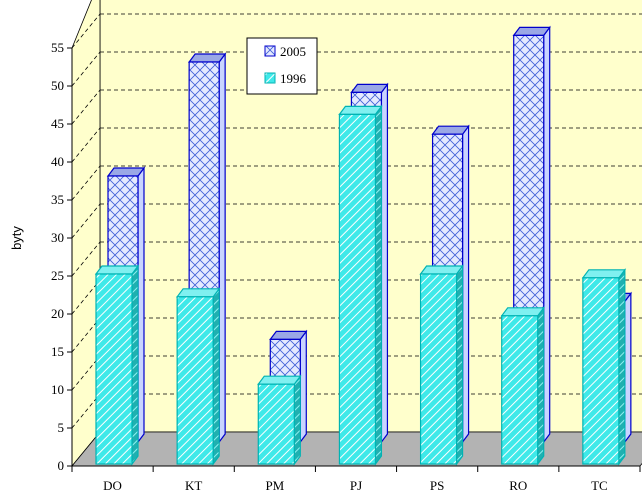 The width and height of the screenshot is (642, 498). I want to click on y-tick-label: 20, so click(57, 313).